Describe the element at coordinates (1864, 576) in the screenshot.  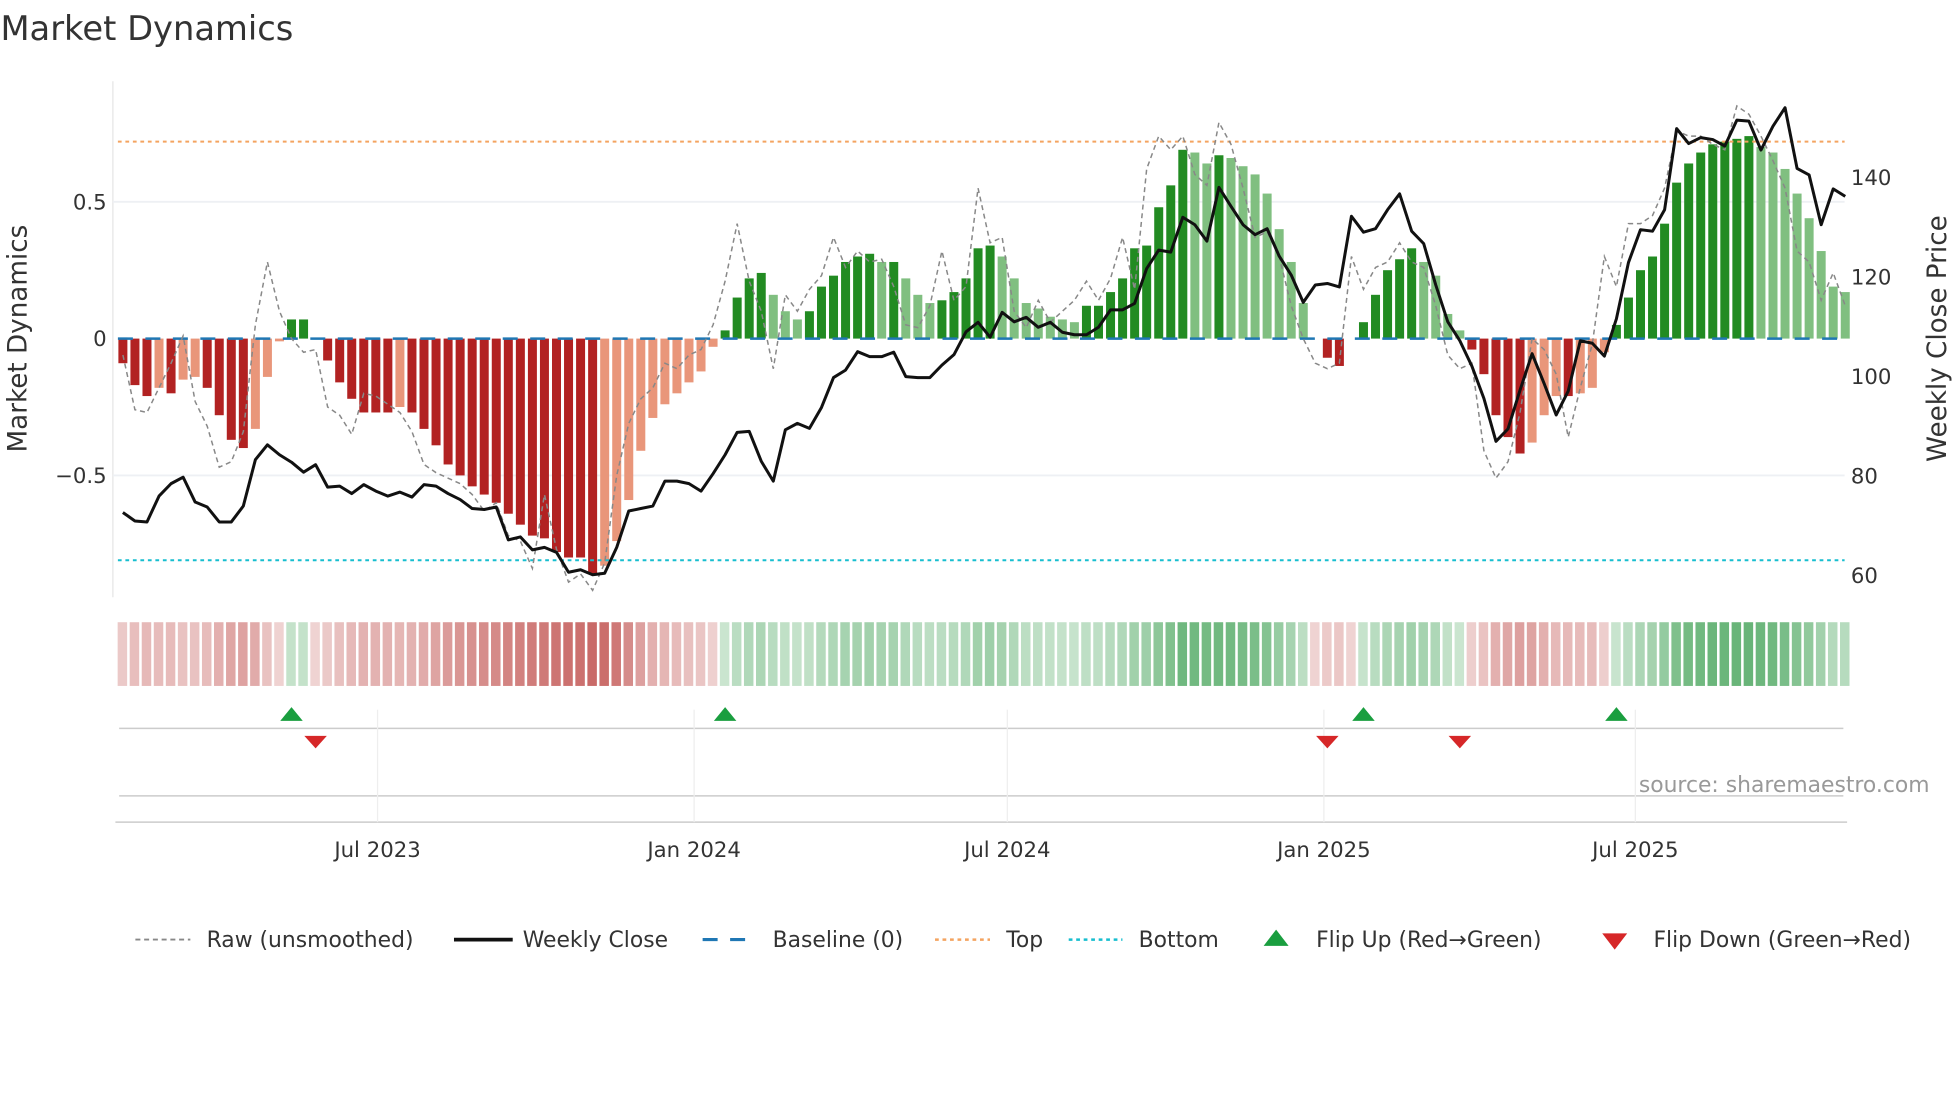
I see `y2-tick-label: 60` at that location.